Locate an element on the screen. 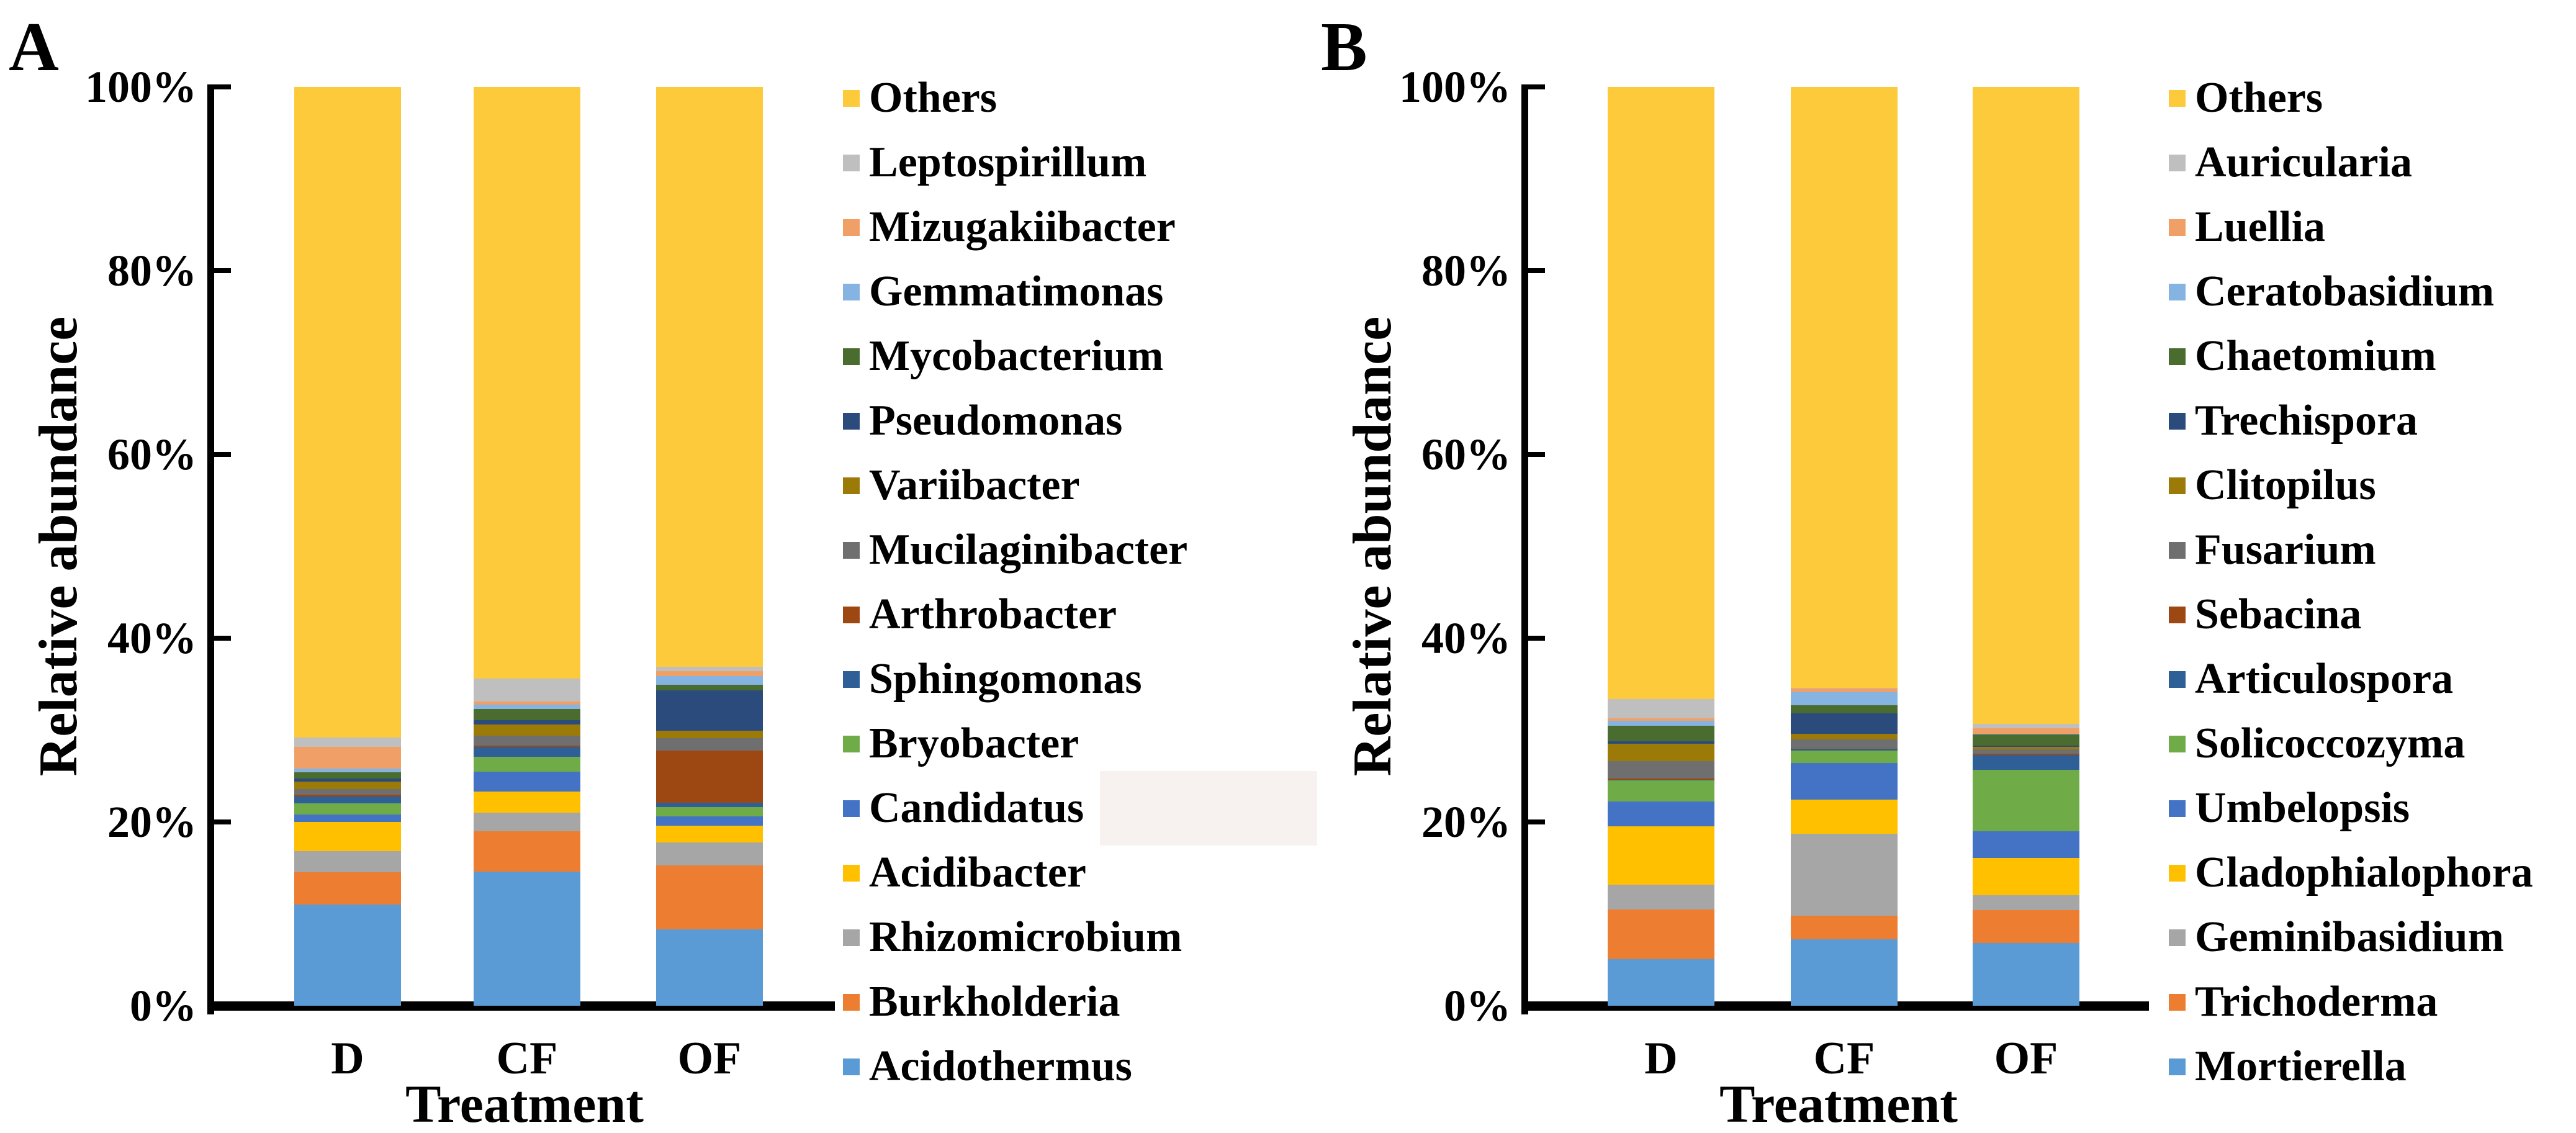 The image size is (2576, 1133). panel-b-legend-item-Chaetomium: Chaetomium is located at coordinates (2302, 356).